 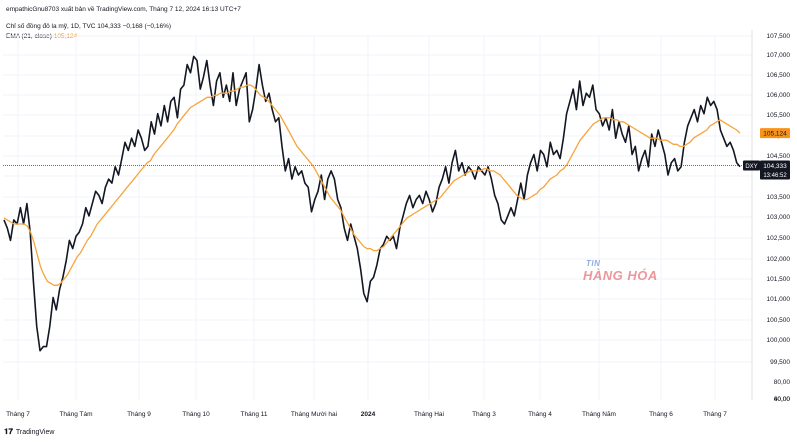 I want to click on y-tick-label: 102,000, so click(x=779, y=259).